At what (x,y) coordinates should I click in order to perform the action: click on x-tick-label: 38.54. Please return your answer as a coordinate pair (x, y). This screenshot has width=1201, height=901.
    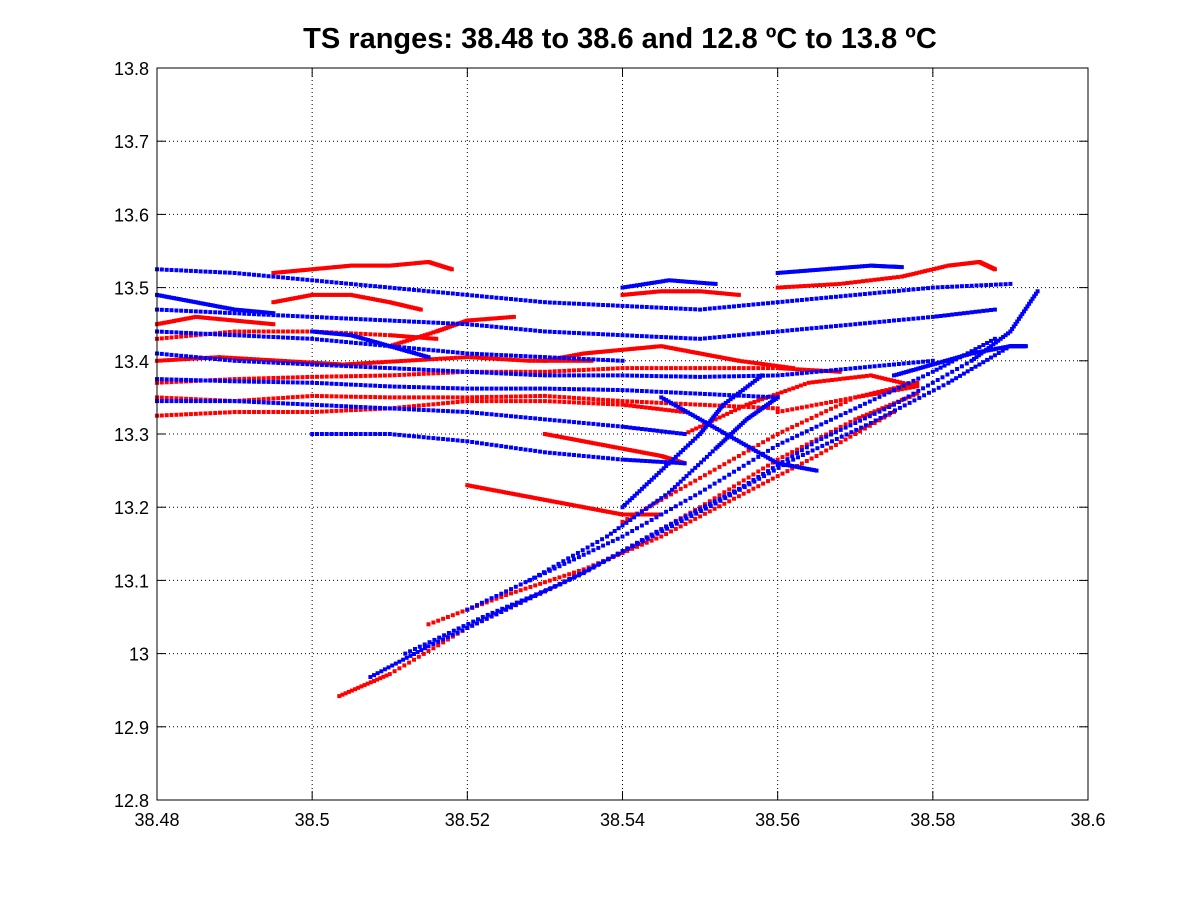
    Looking at the image, I should click on (622, 820).